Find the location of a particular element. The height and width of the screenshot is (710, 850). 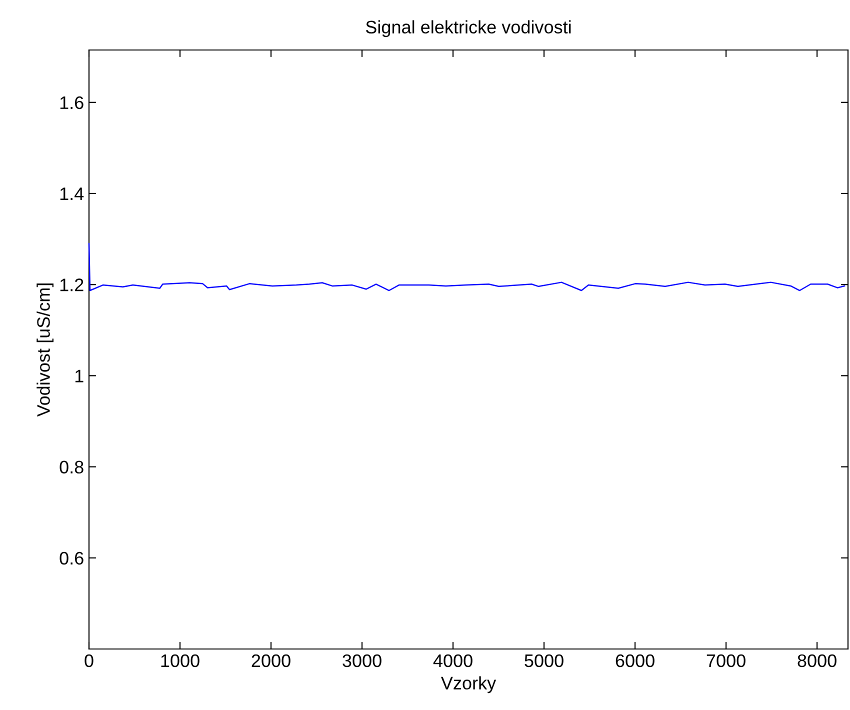

x-axis-title: Vzorky is located at coordinates (468, 685).